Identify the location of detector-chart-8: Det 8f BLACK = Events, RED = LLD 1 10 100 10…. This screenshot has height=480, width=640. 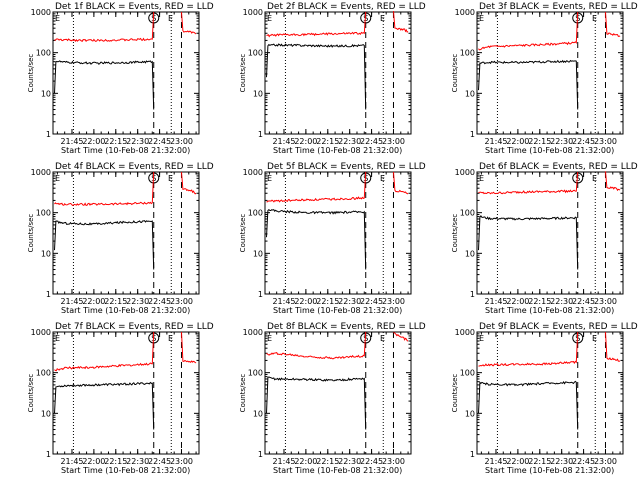
(332, 398).